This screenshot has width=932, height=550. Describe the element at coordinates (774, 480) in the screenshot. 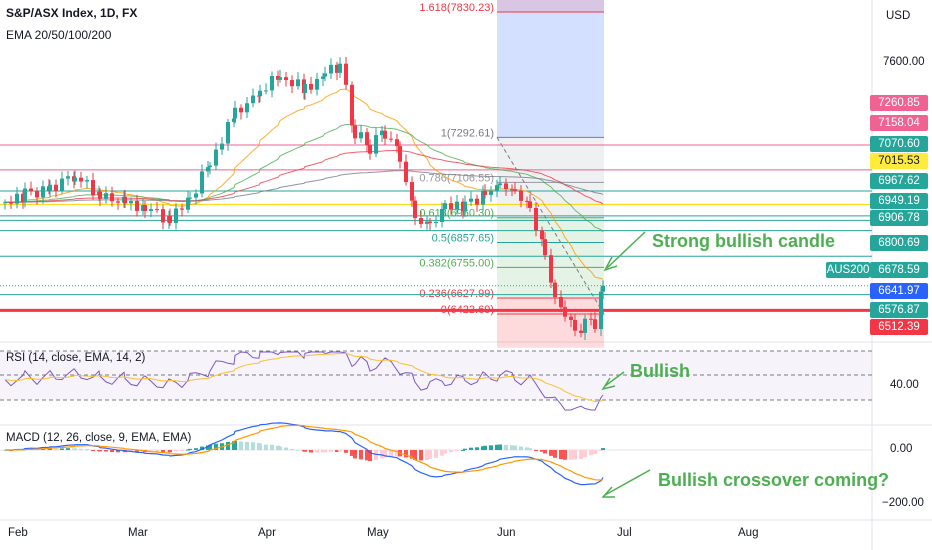

I see `annotation-macd: Bullish crossover coming?` at that location.